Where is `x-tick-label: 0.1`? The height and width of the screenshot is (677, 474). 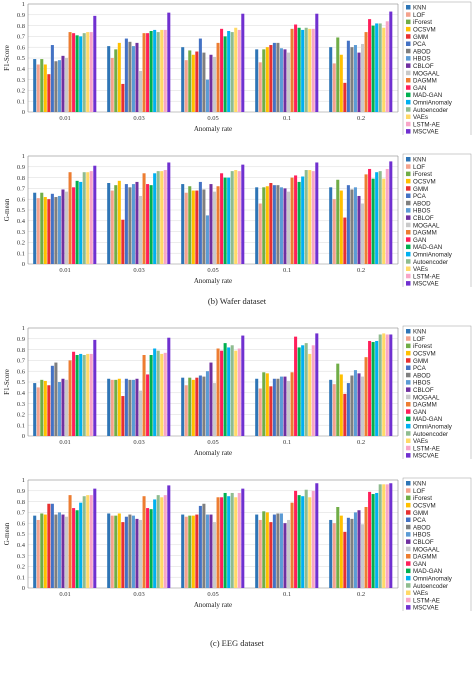
x-tick-label: 0.1 is located at coordinates (287, 270).